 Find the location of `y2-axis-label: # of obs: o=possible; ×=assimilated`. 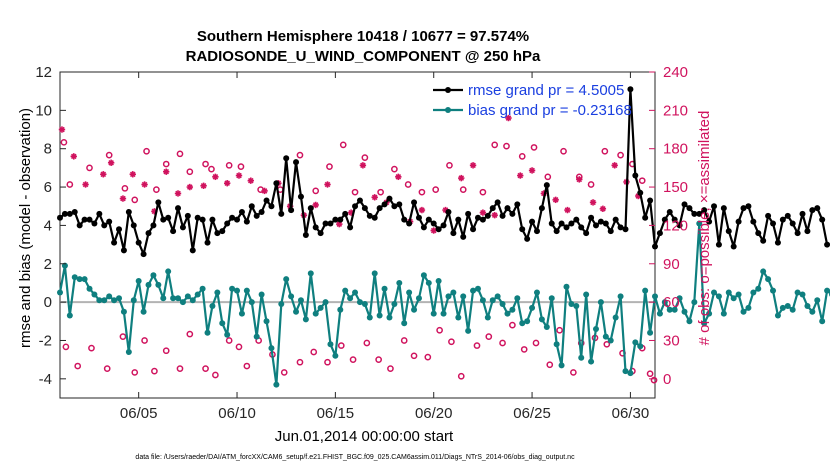

y2-axis-label: # of obs: o=possible; ×=assimilated is located at coordinates (704, 228).